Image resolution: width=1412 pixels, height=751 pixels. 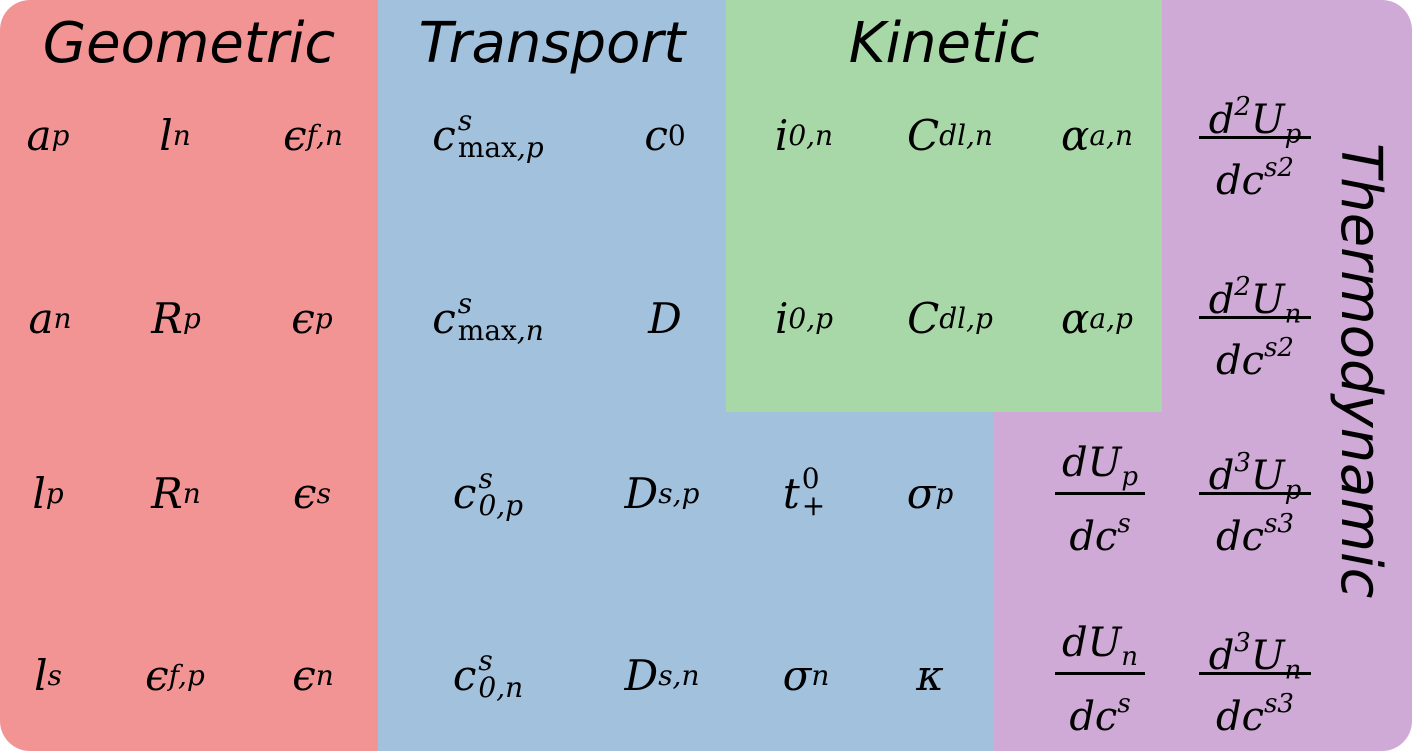 What do you see at coordinates (860, 581) in the screenshot?
I see `transport-region-extension` at bounding box center [860, 581].